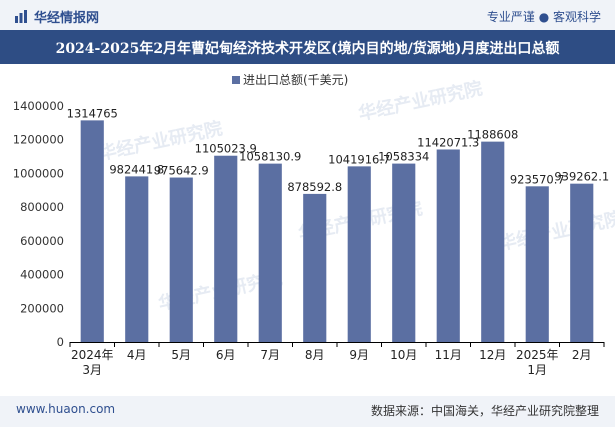 This screenshot has height=427, width=615. I want to click on x-tick-label: 3月, so click(92, 370).